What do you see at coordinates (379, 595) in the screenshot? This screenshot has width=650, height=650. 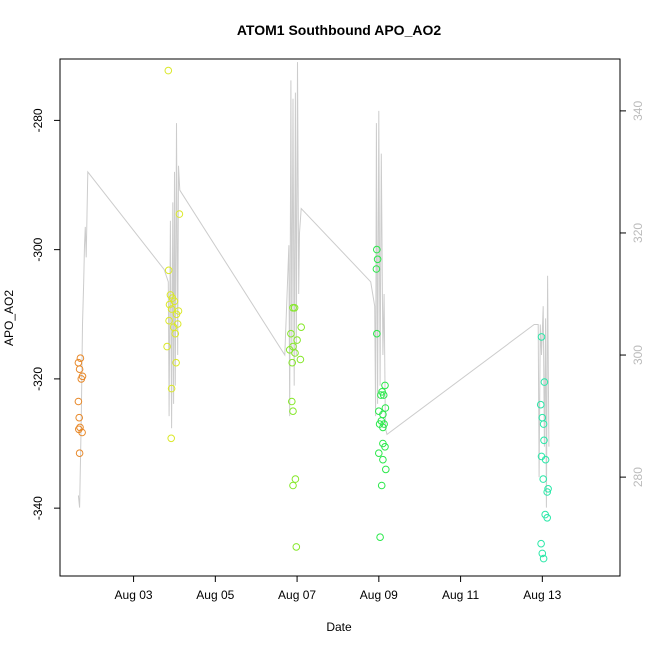 I see `x-tick-label-3: Aug 09` at bounding box center [379, 595].